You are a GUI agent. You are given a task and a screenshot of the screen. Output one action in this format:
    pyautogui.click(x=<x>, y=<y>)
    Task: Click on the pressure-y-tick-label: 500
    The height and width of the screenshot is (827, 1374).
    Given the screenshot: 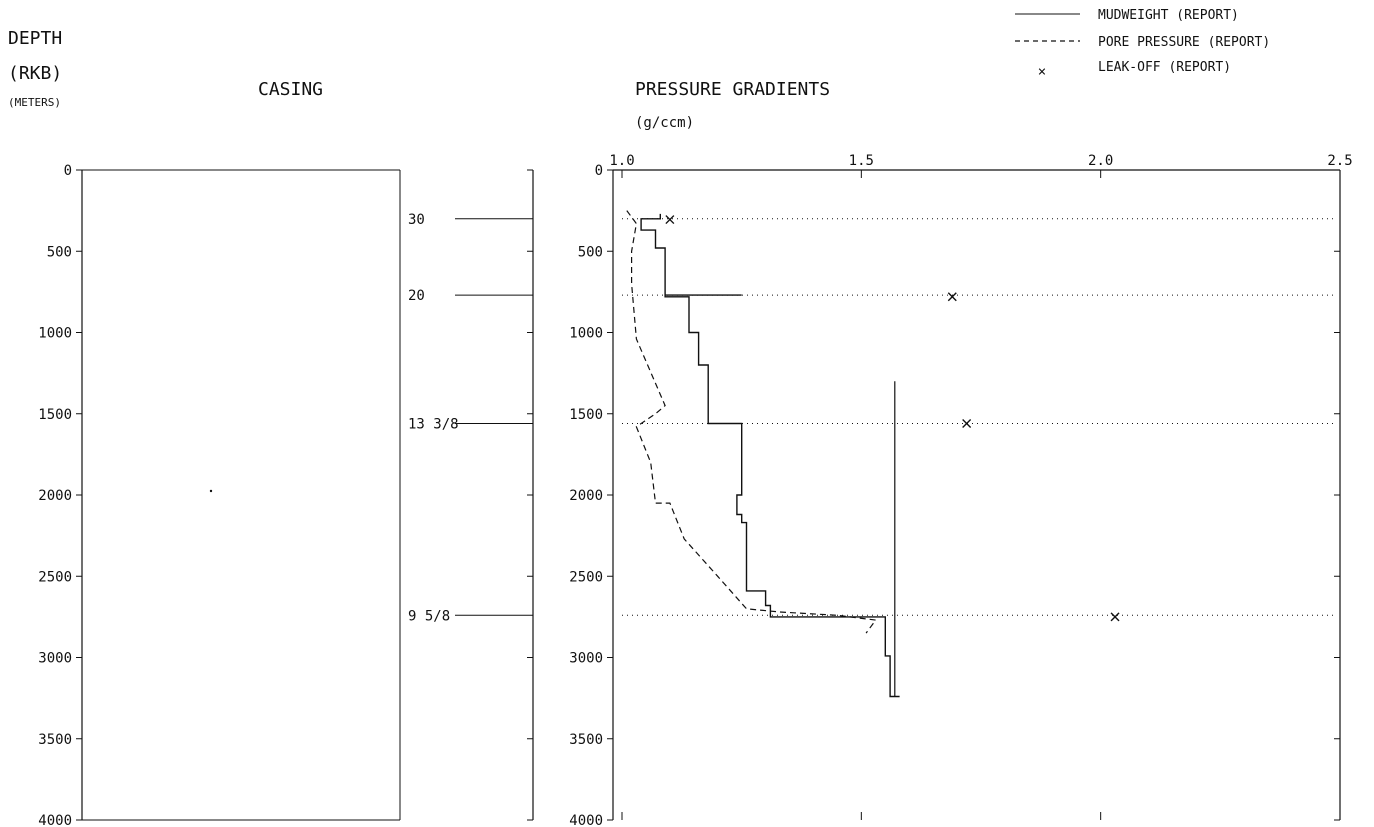 What is the action you would take?
    pyautogui.click(x=590, y=252)
    